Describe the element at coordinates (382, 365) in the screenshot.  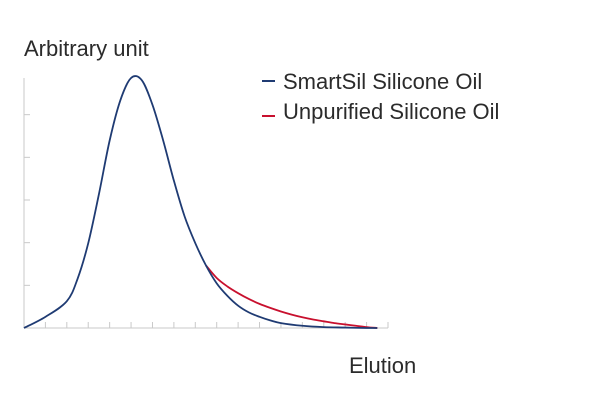
I see `x-axis-label: Elution` at that location.